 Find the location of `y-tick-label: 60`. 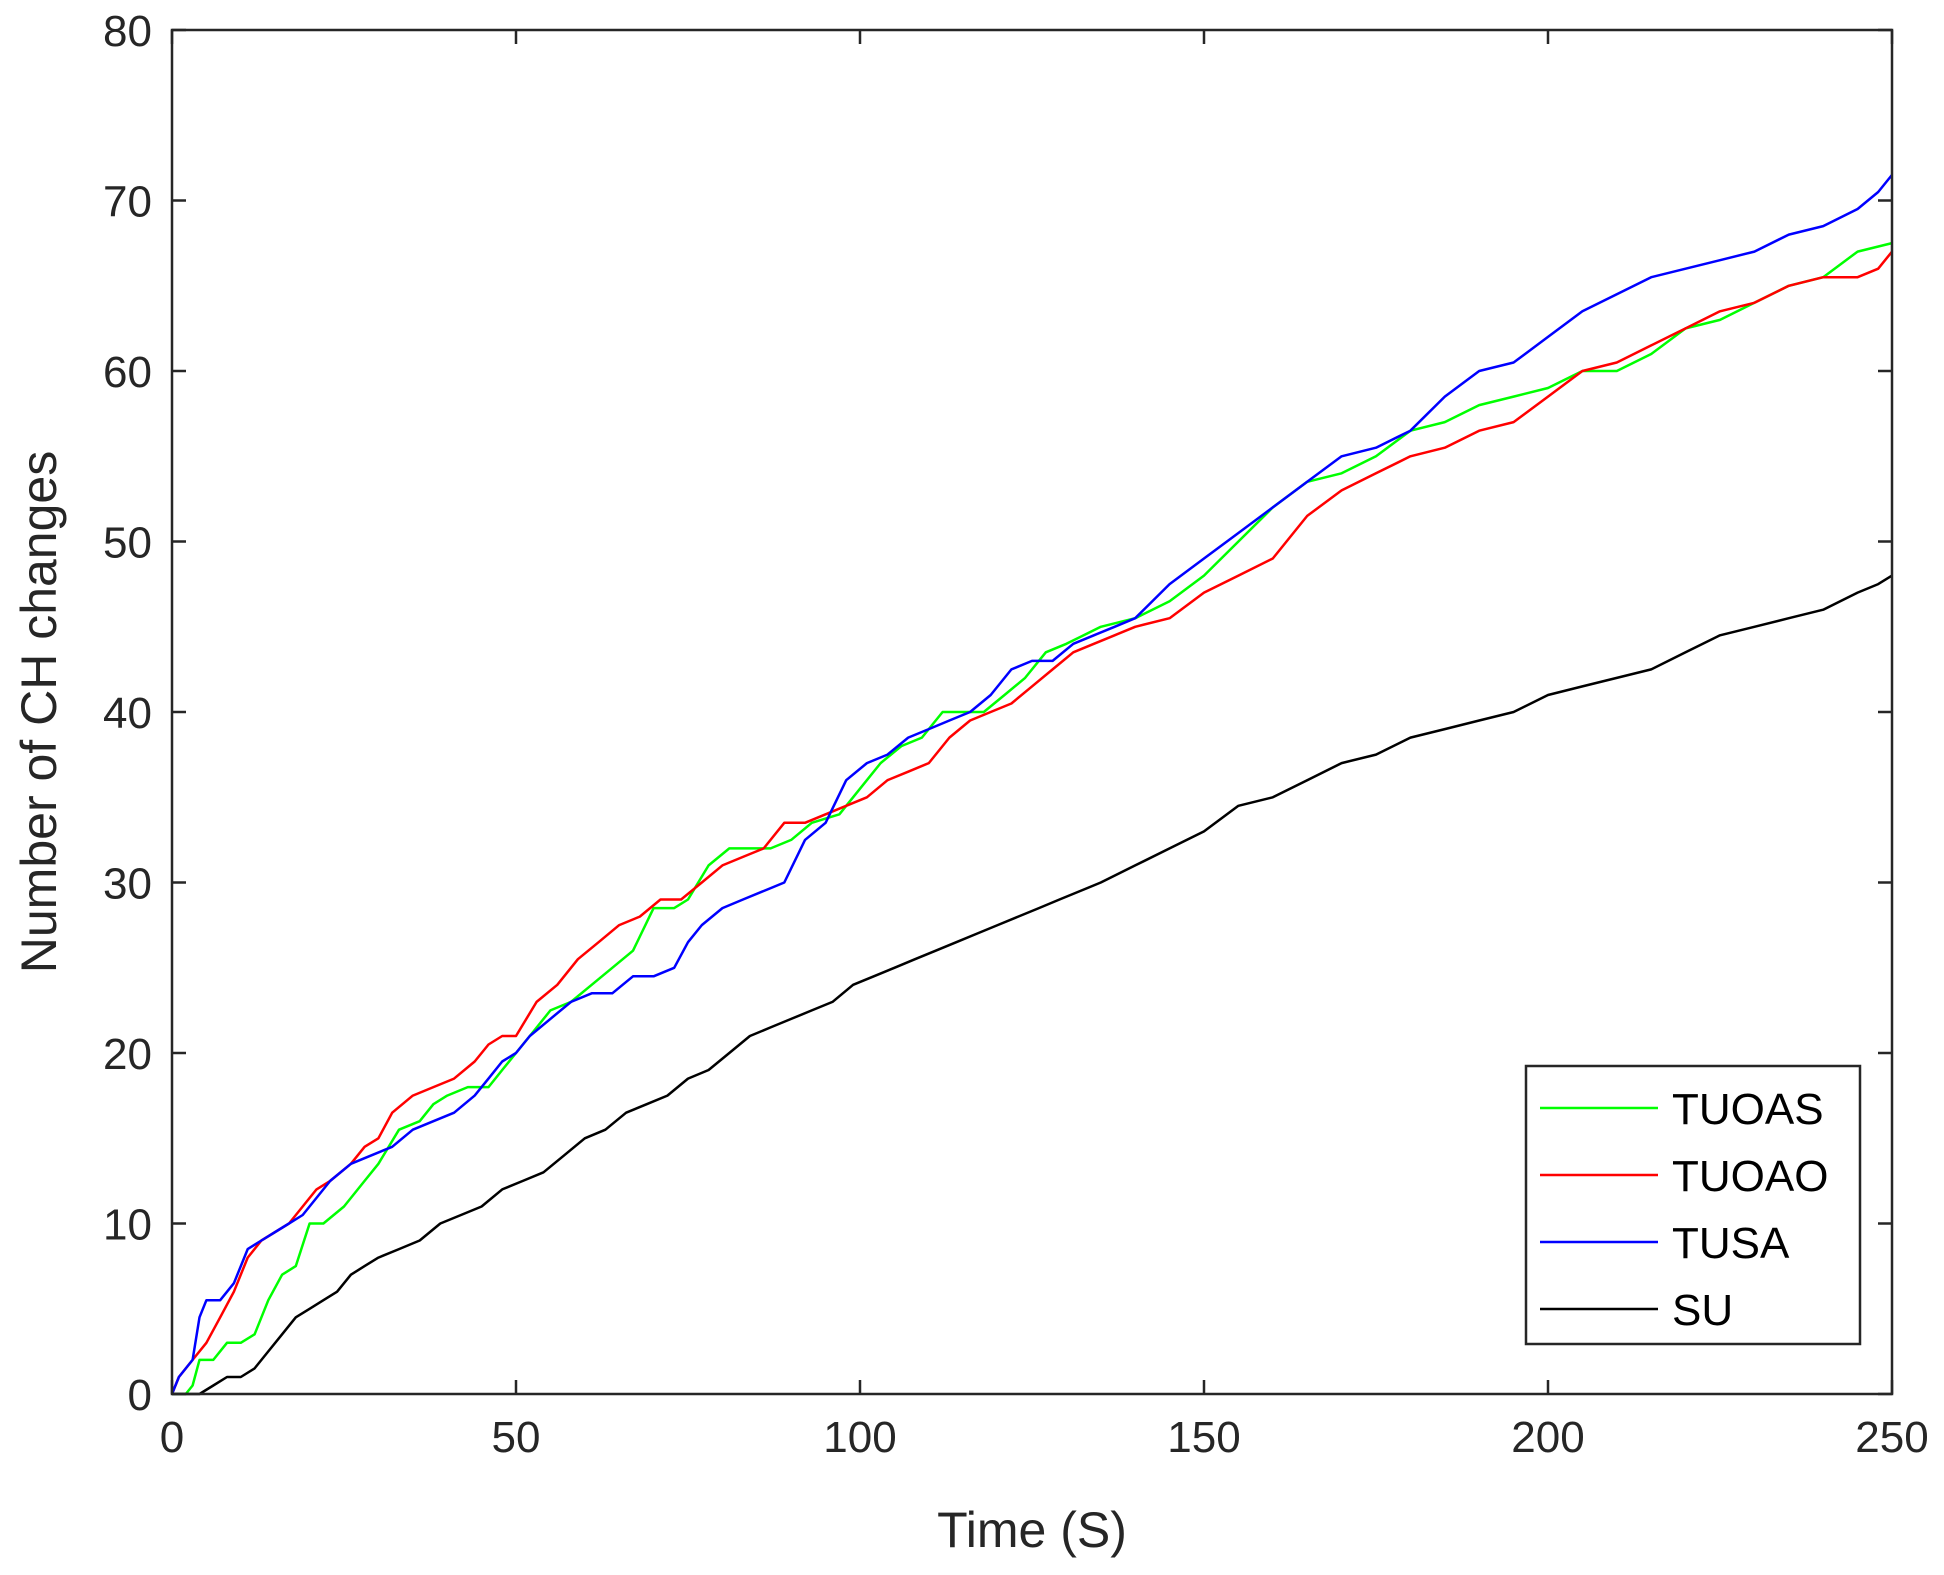

y-tick-label: 60 is located at coordinates (127, 372).